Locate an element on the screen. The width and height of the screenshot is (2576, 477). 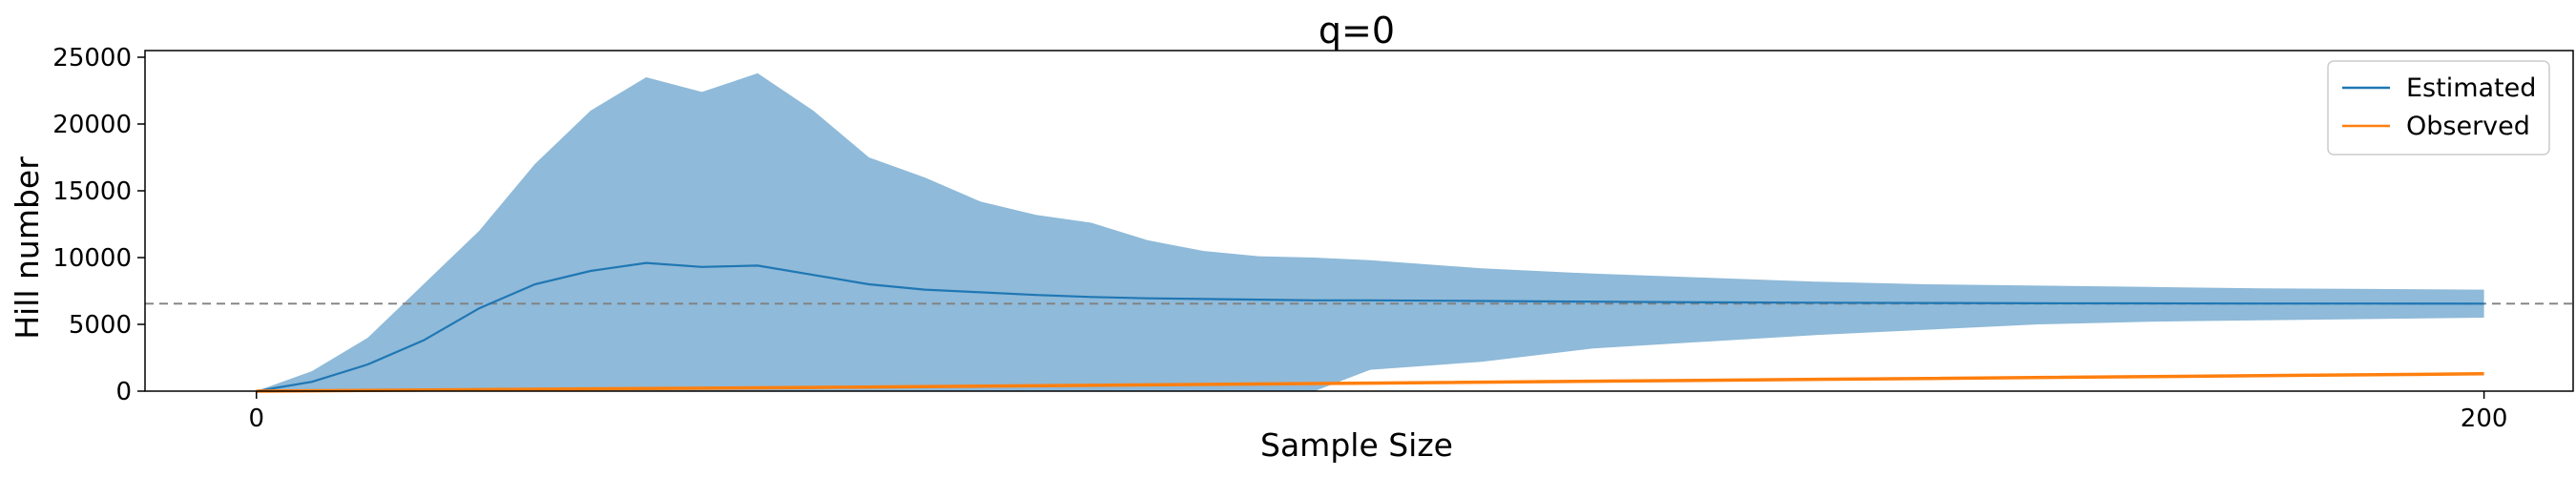
chart-title: q=0 is located at coordinates (1357, 31).